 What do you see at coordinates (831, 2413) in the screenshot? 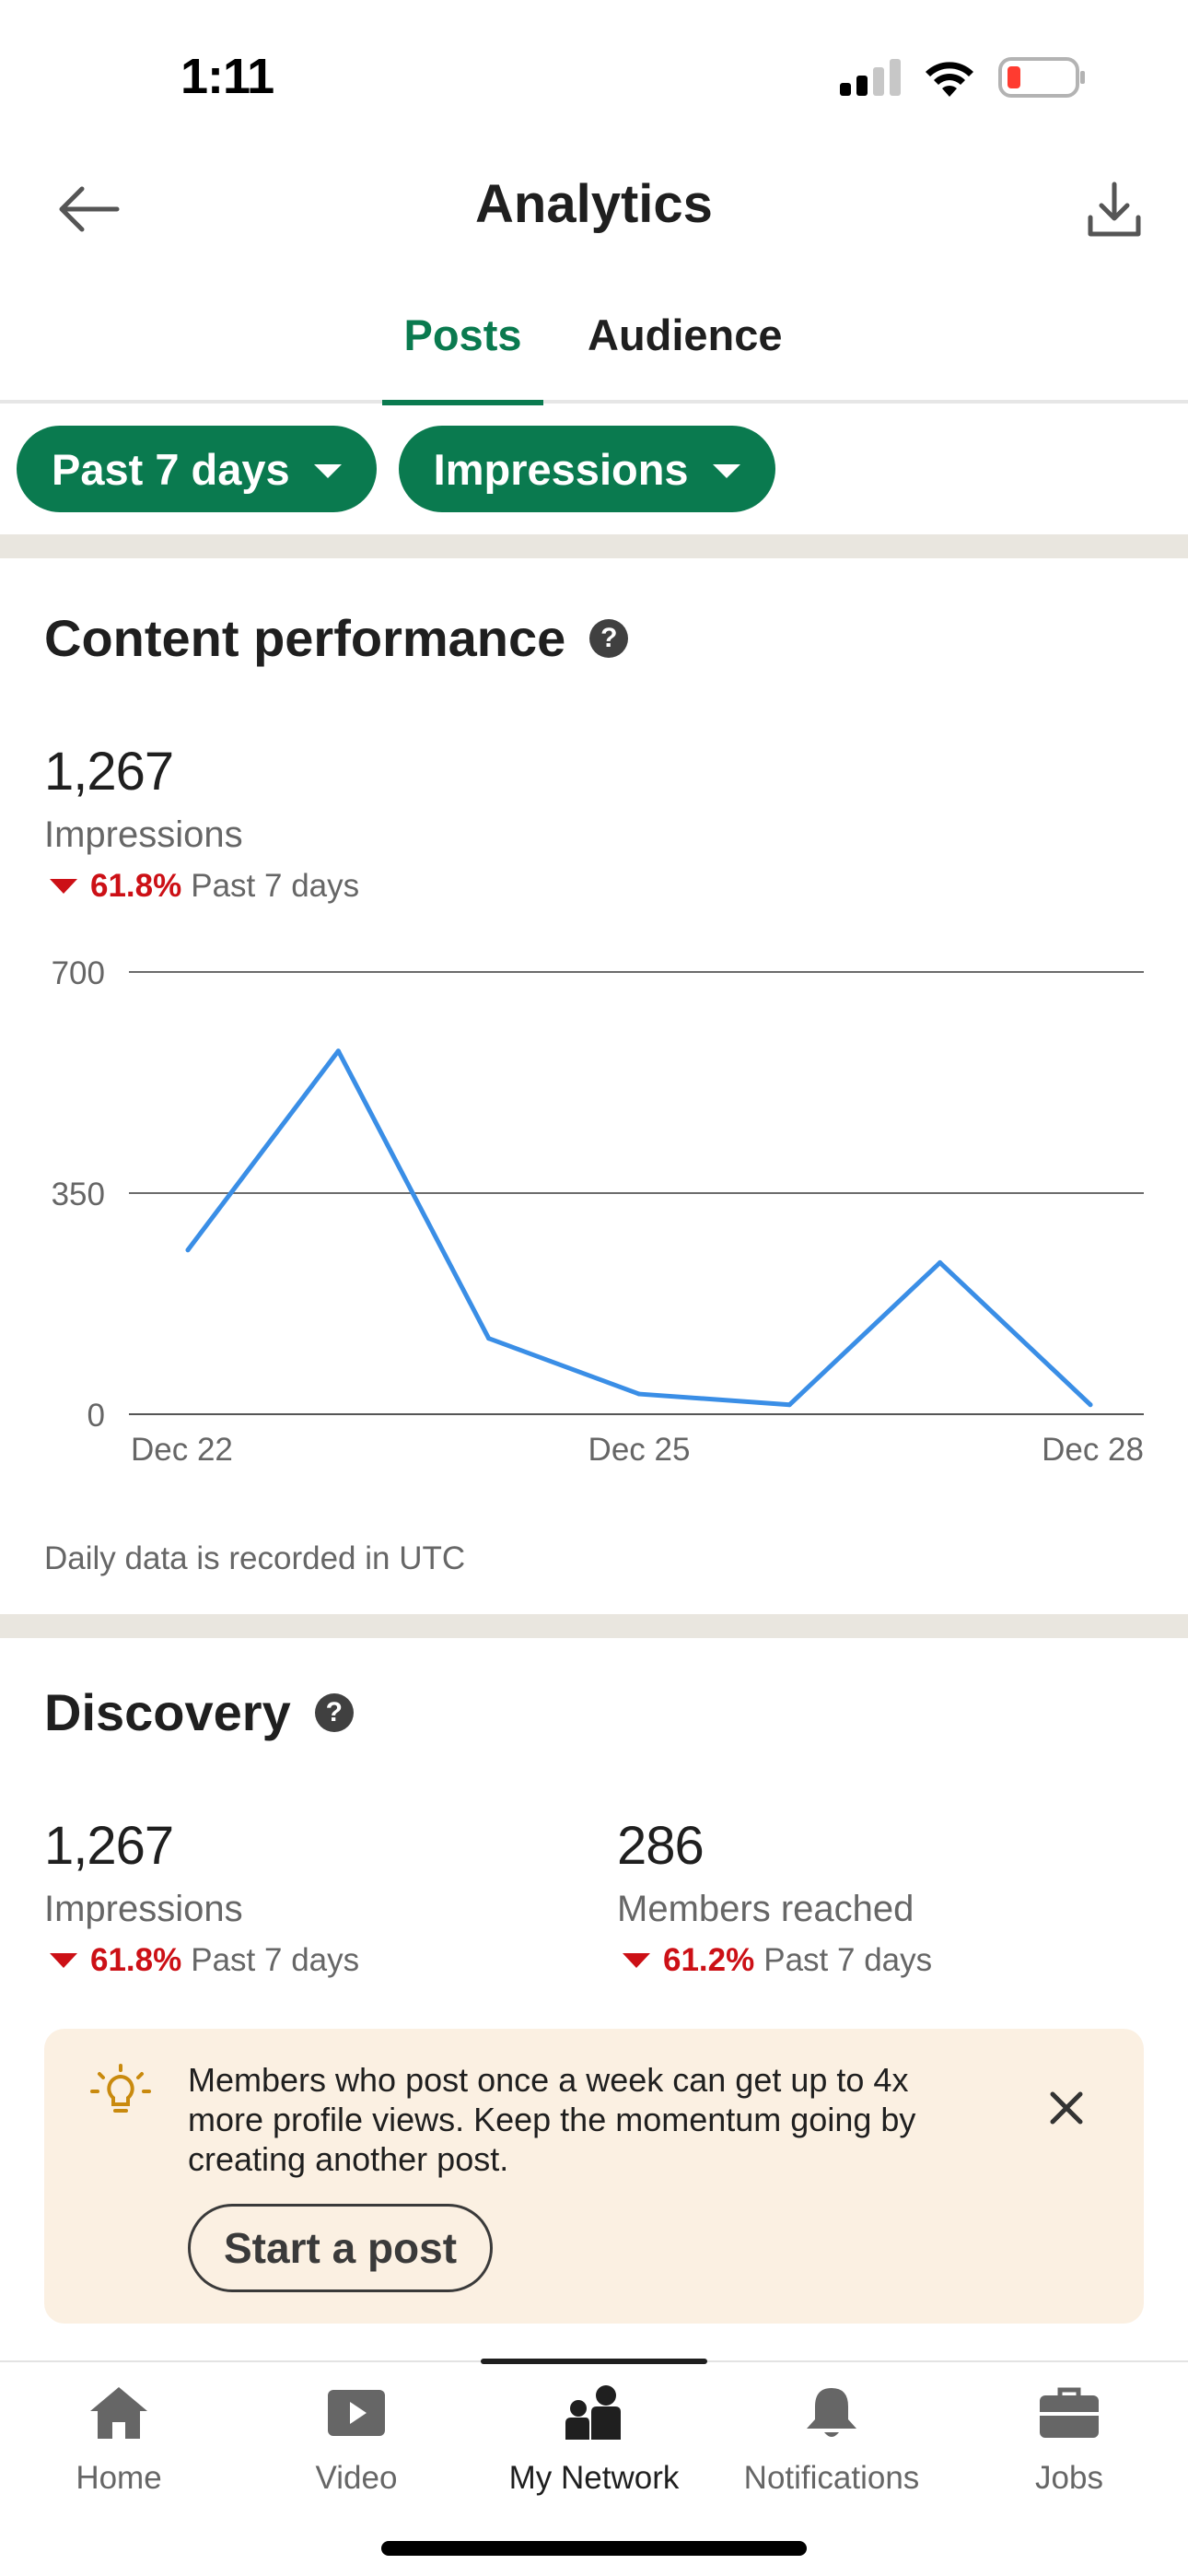
I see `bell-icon` at bounding box center [831, 2413].